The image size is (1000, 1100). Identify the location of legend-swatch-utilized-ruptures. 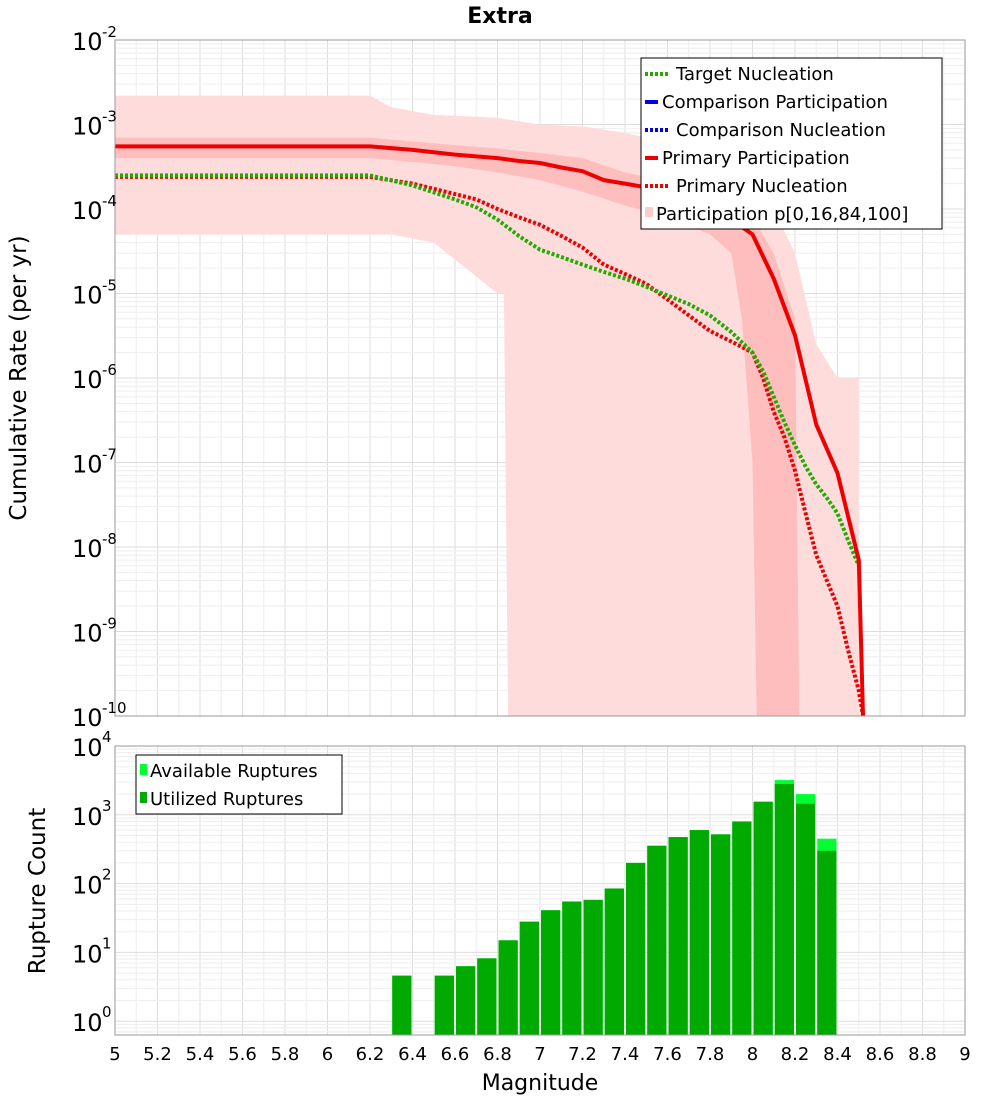
(143, 797).